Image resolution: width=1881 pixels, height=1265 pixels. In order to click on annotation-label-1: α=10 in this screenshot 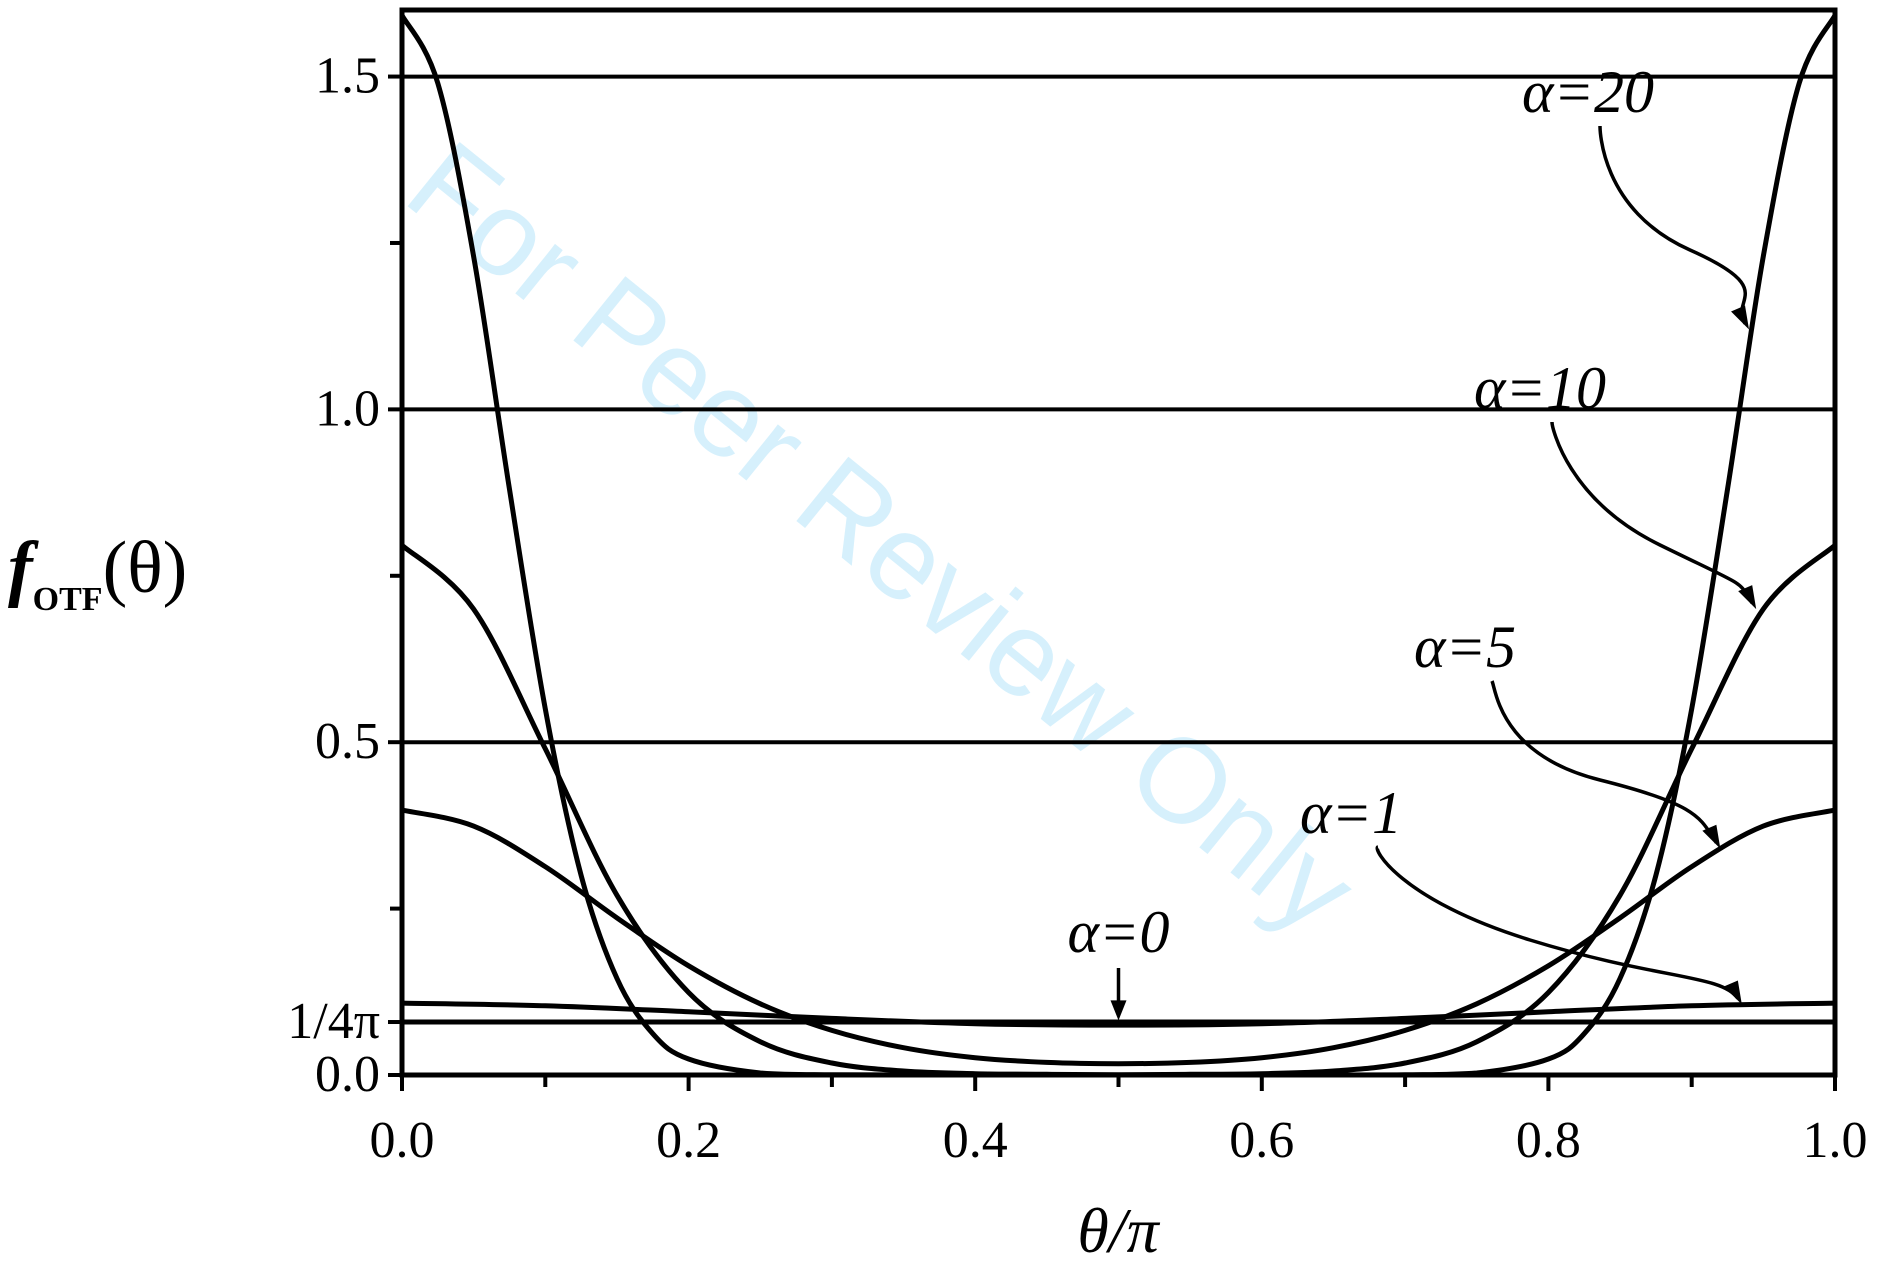, I will do `click(1540, 388)`.